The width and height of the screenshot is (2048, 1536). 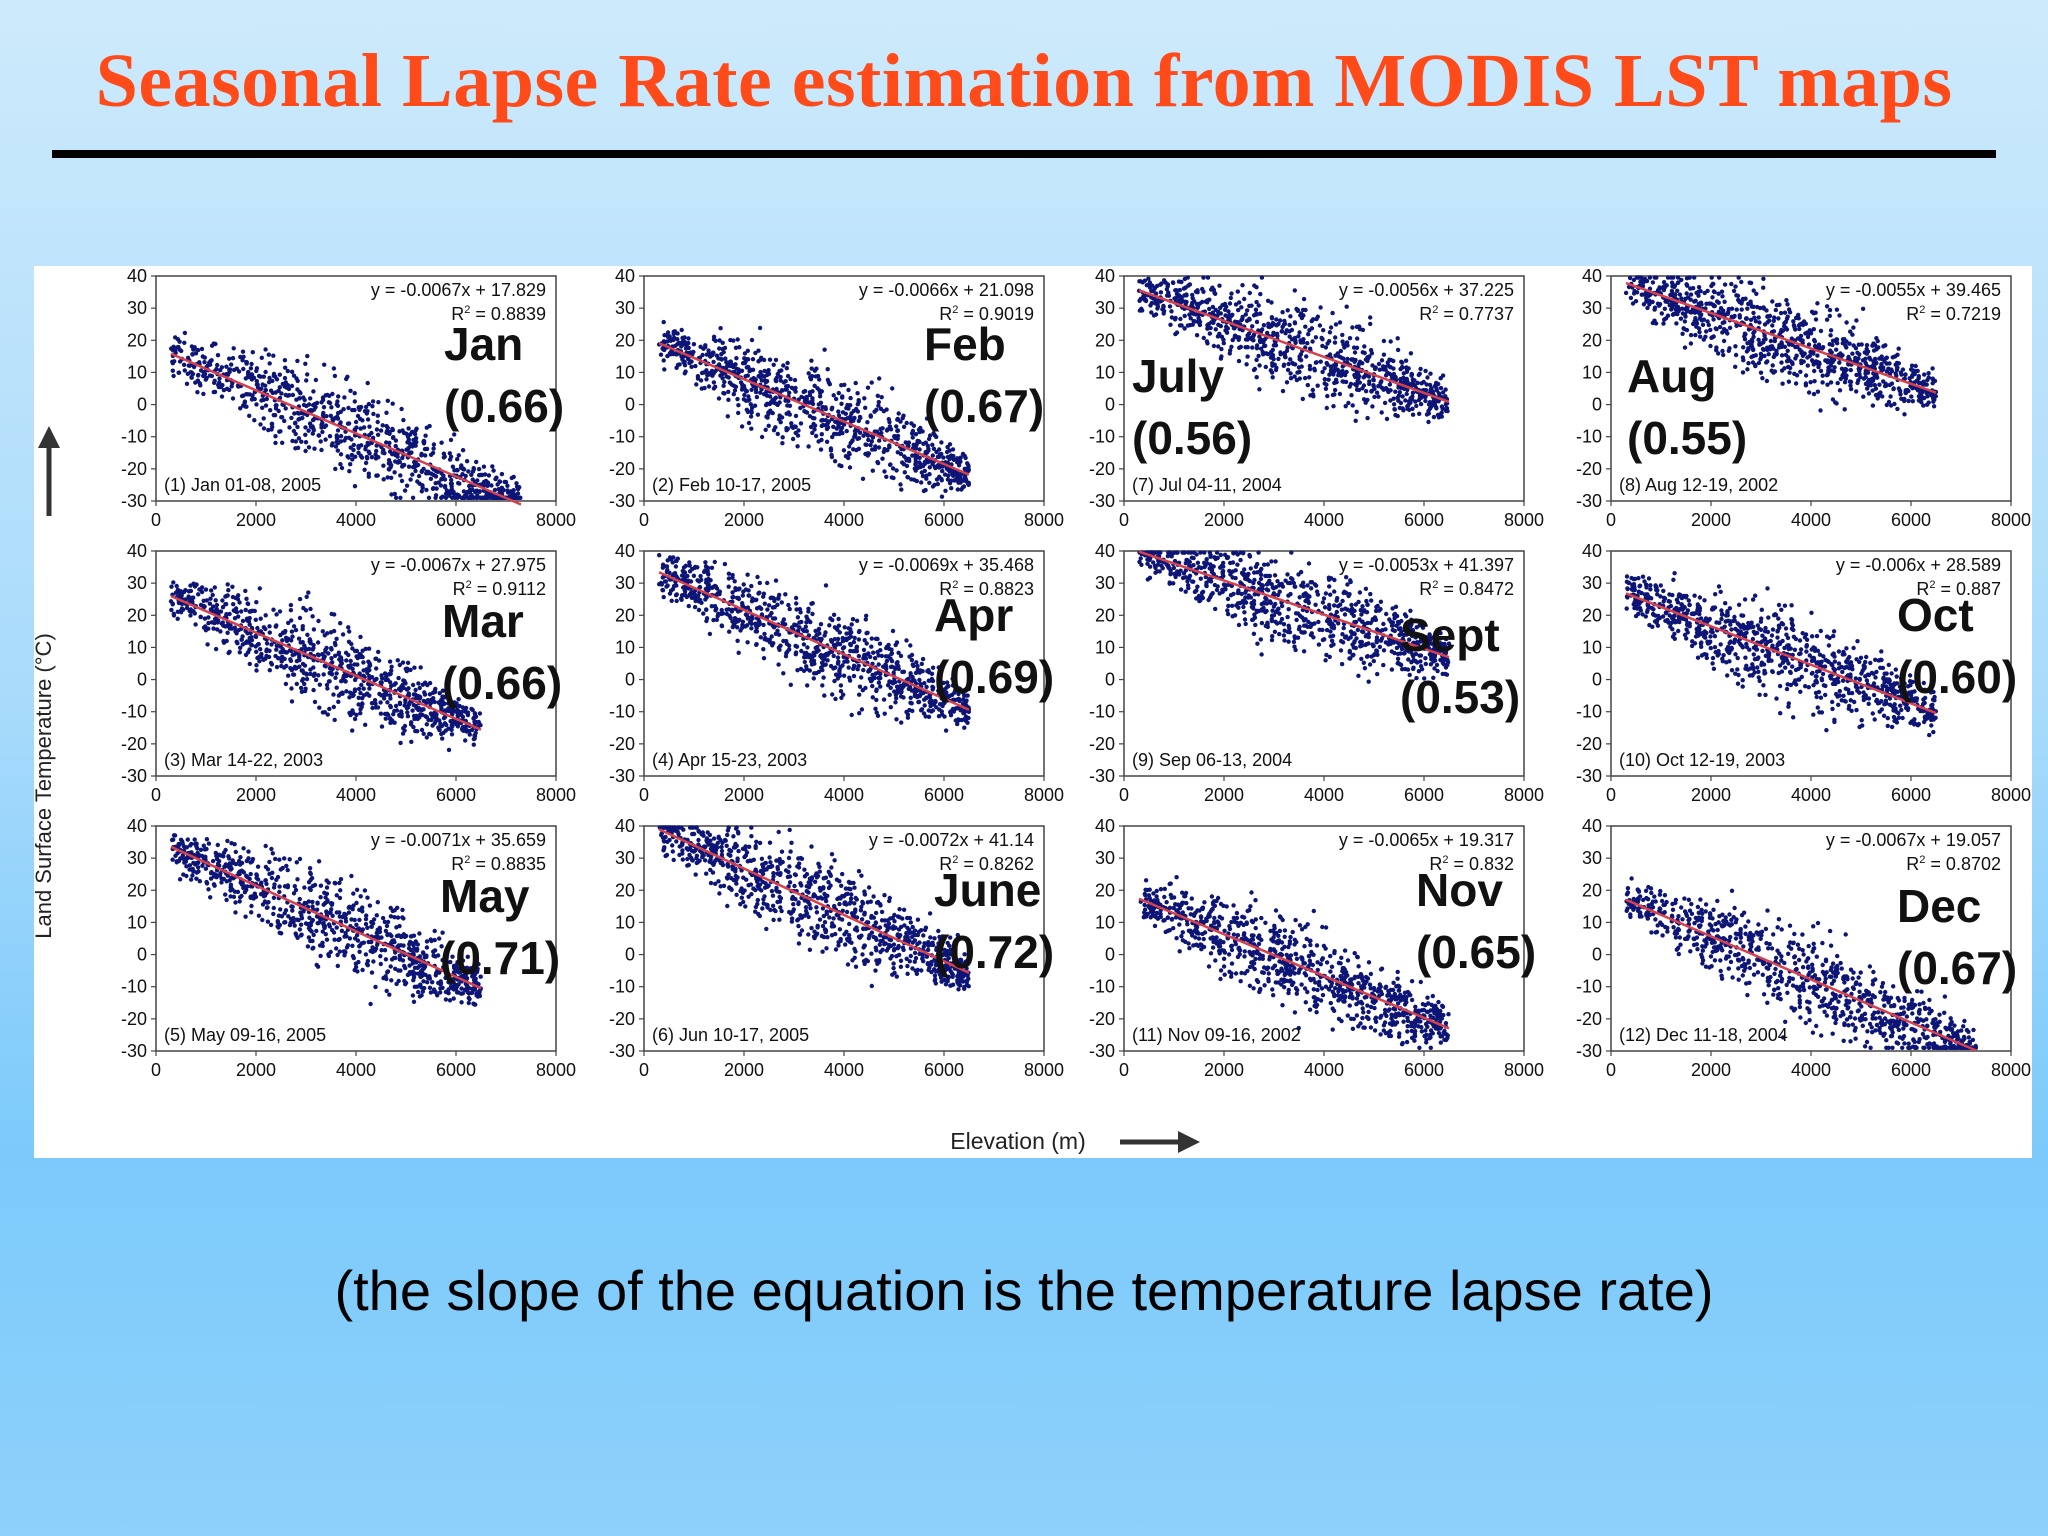 What do you see at coordinates (625, 308) in the screenshot?
I see `y-tick-label: 30` at bounding box center [625, 308].